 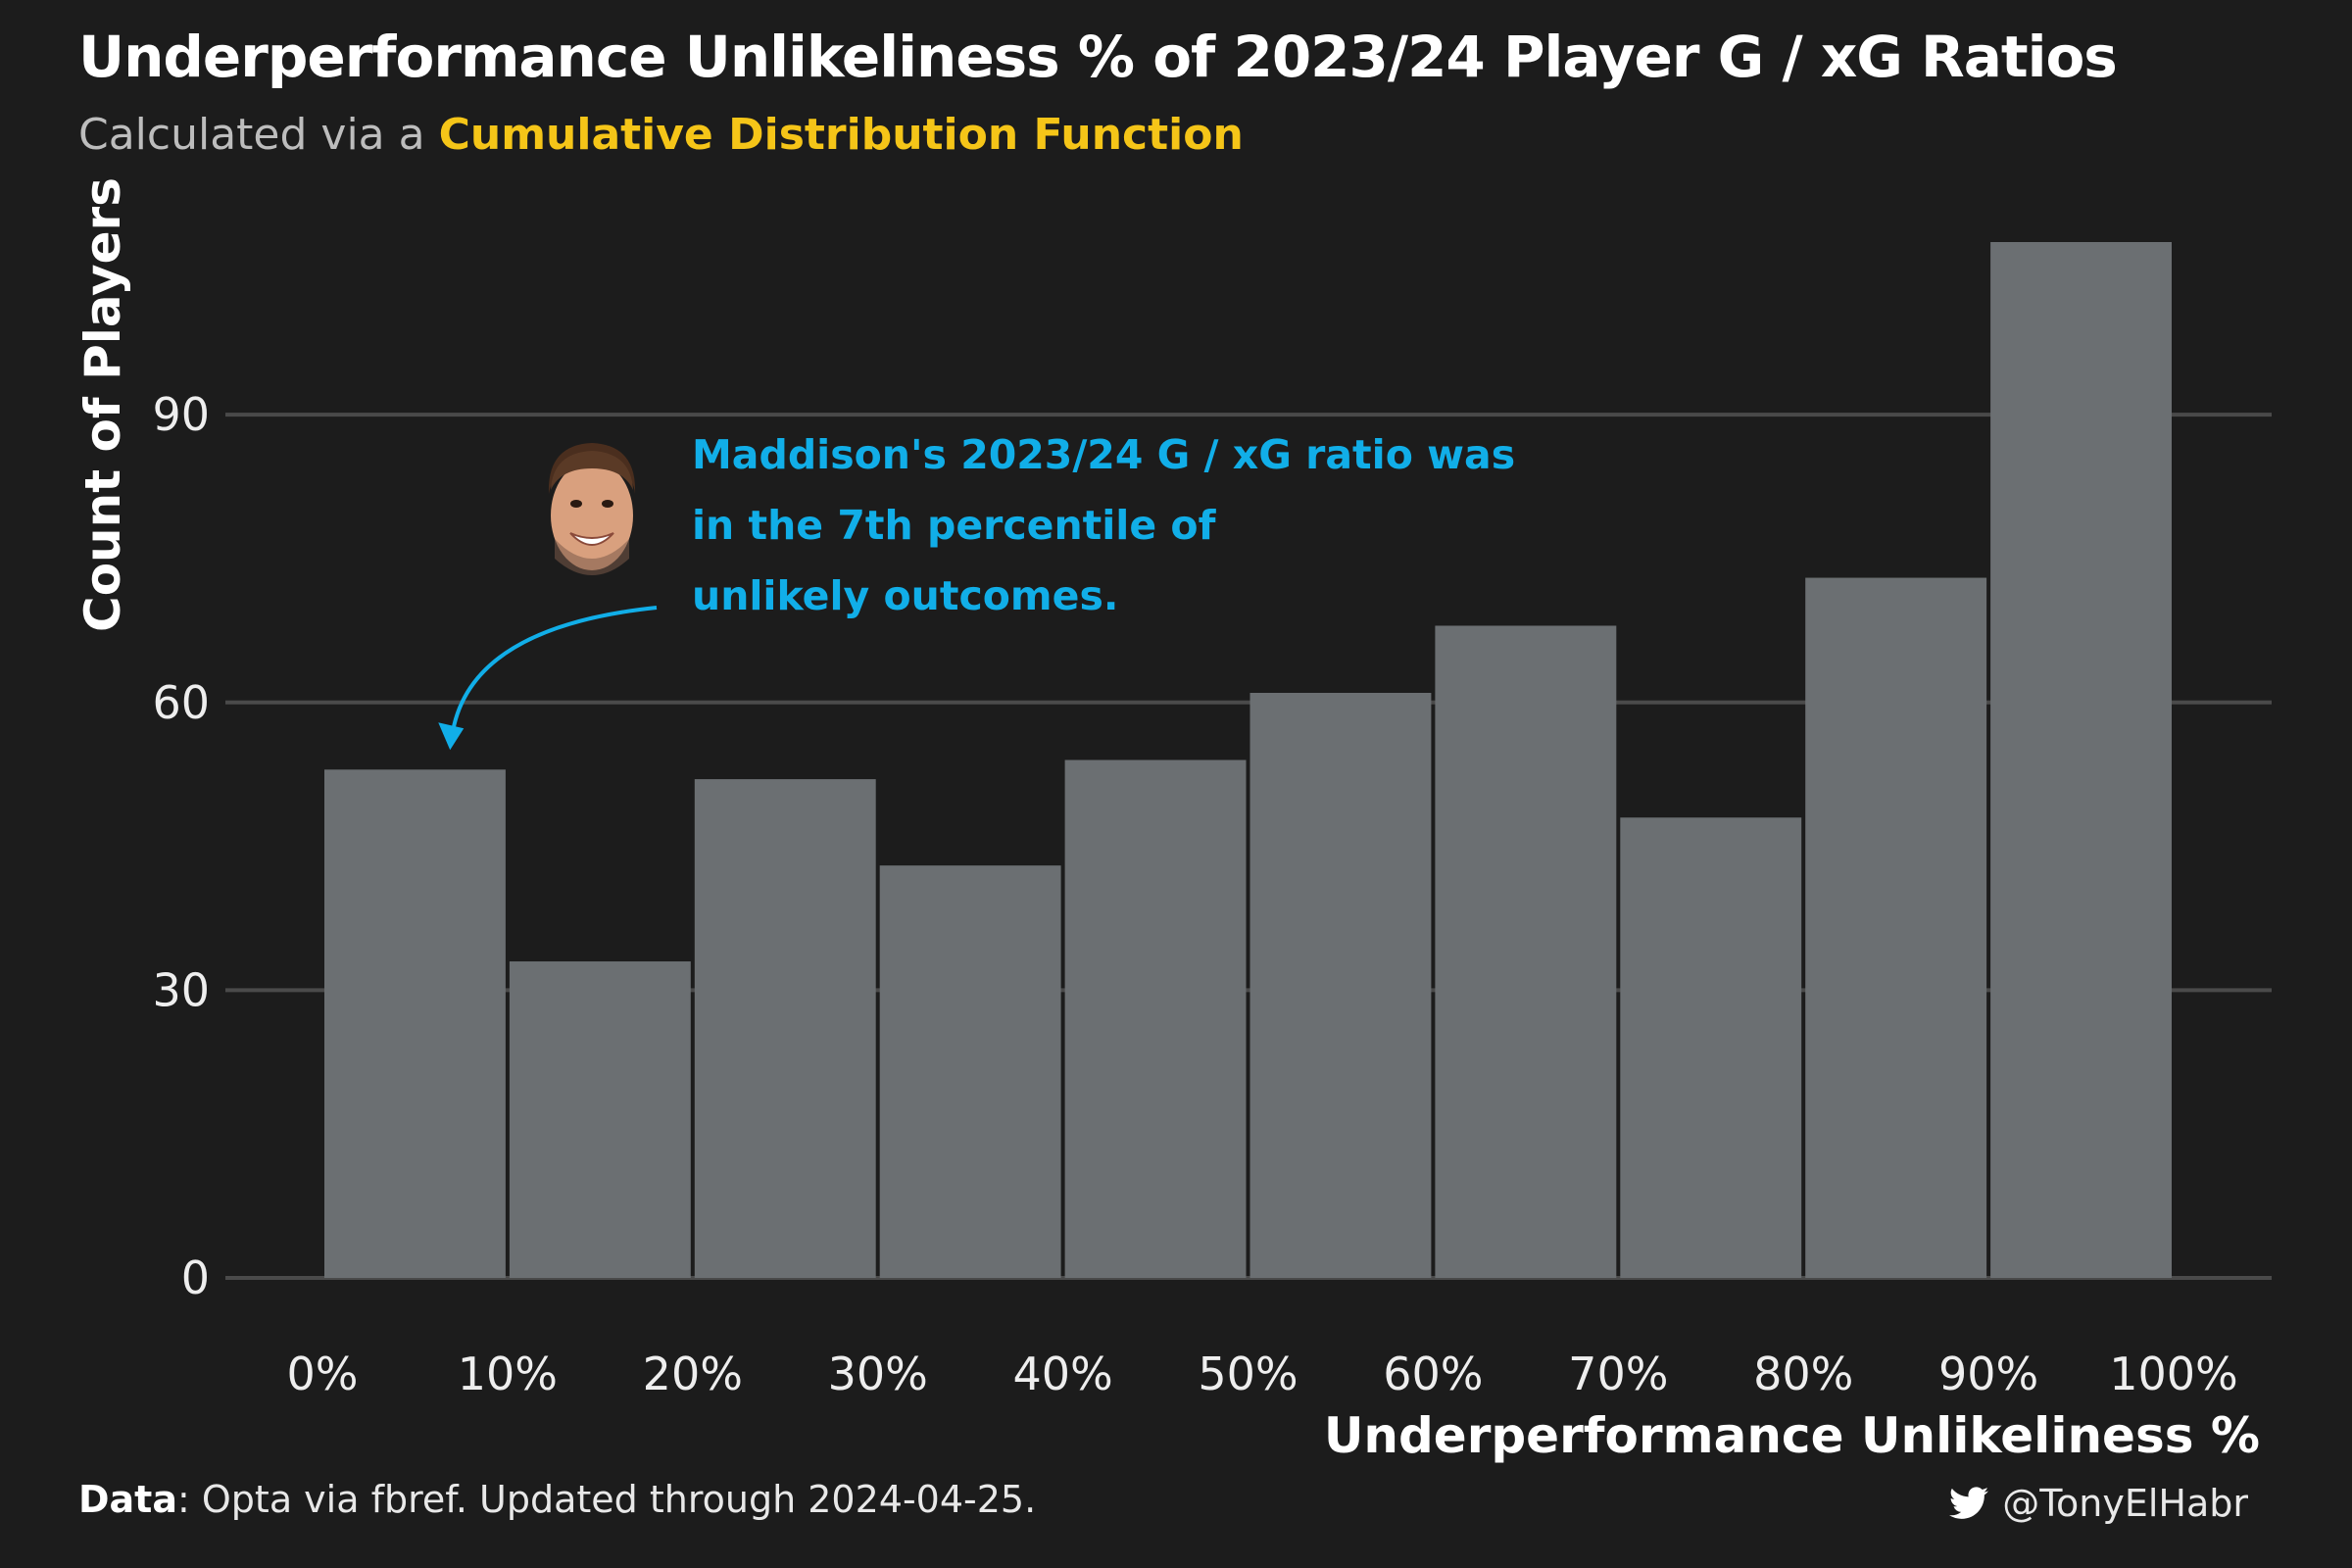 I want to click on x-tick-labels: 0% 10% 20% 30% 40% 50% 60% 70% 80% 90% 100%, so click(x=1262, y=1374).